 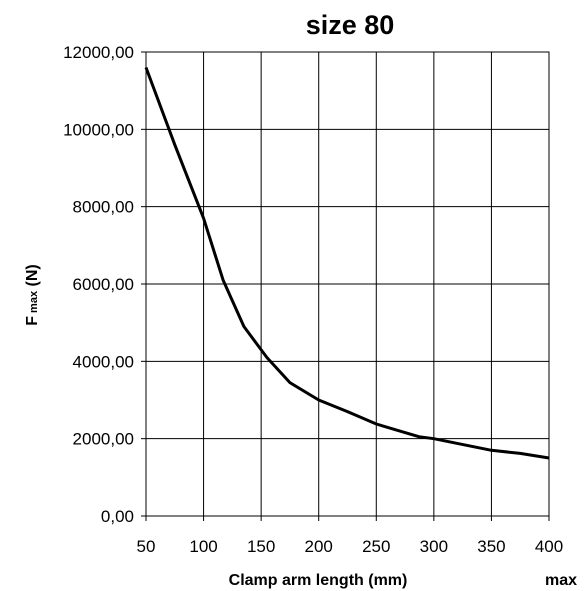 What do you see at coordinates (549, 546) in the screenshot?
I see `x-tick-label: 400` at bounding box center [549, 546].